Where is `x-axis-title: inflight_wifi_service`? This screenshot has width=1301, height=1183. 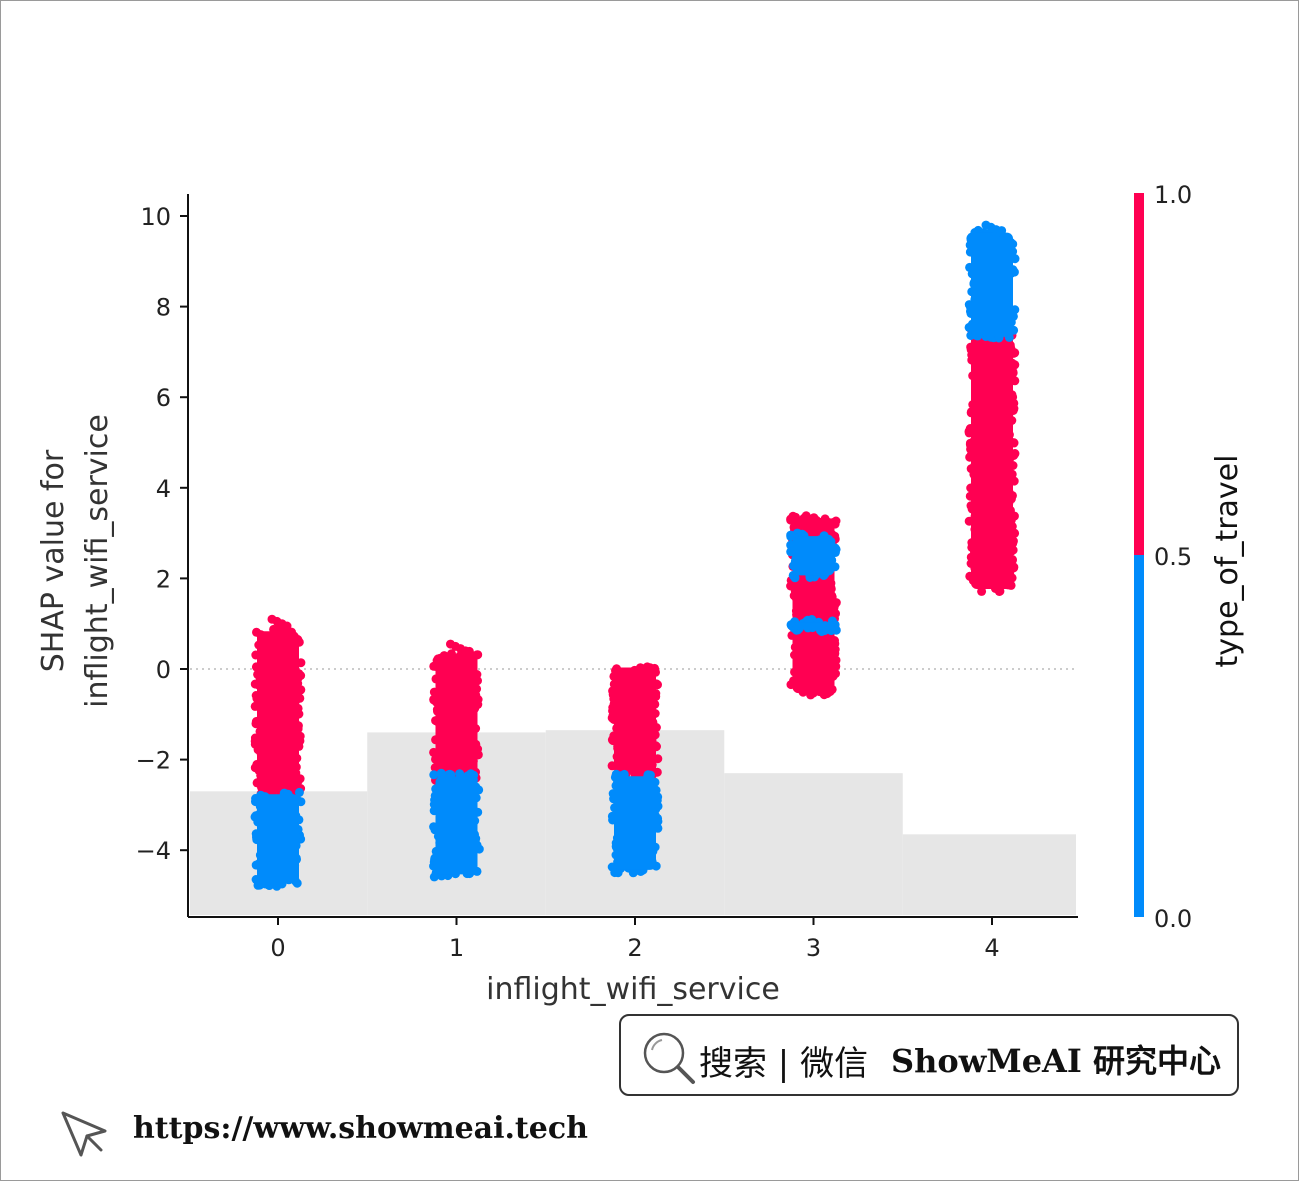 x-axis-title: inflight_wifi_service is located at coordinates (633, 989).